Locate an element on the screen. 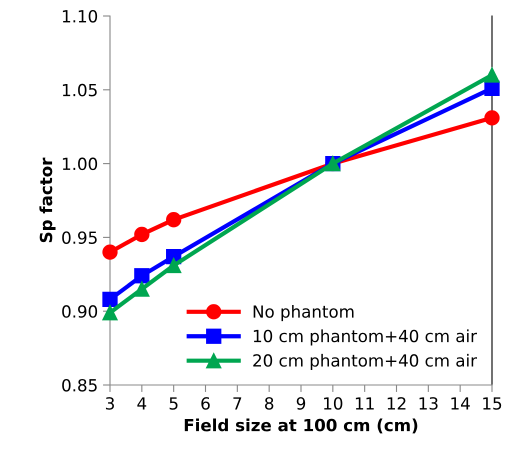 The image size is (506, 467). x-tick-label: 8 is located at coordinates (269, 403).